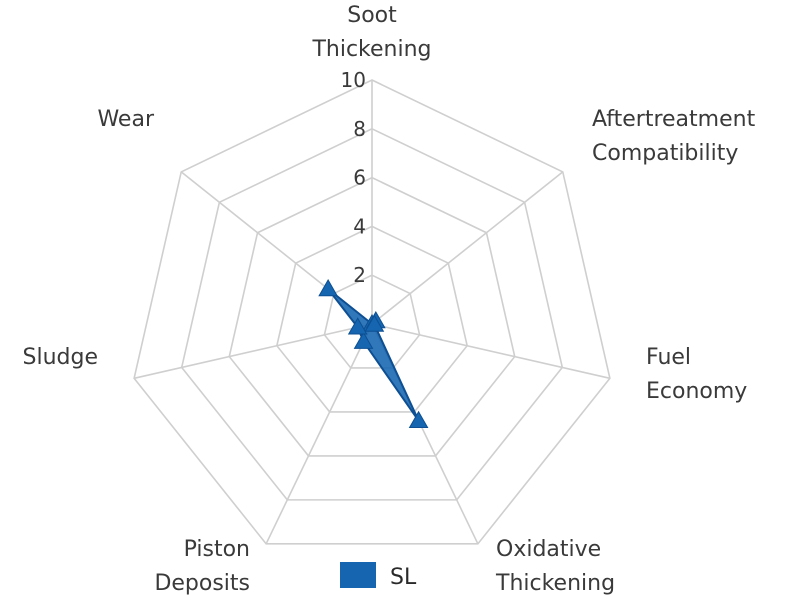 This screenshot has height=600, width=800. Describe the element at coordinates (403, 577) in the screenshot. I see `legend-label: SL` at that location.